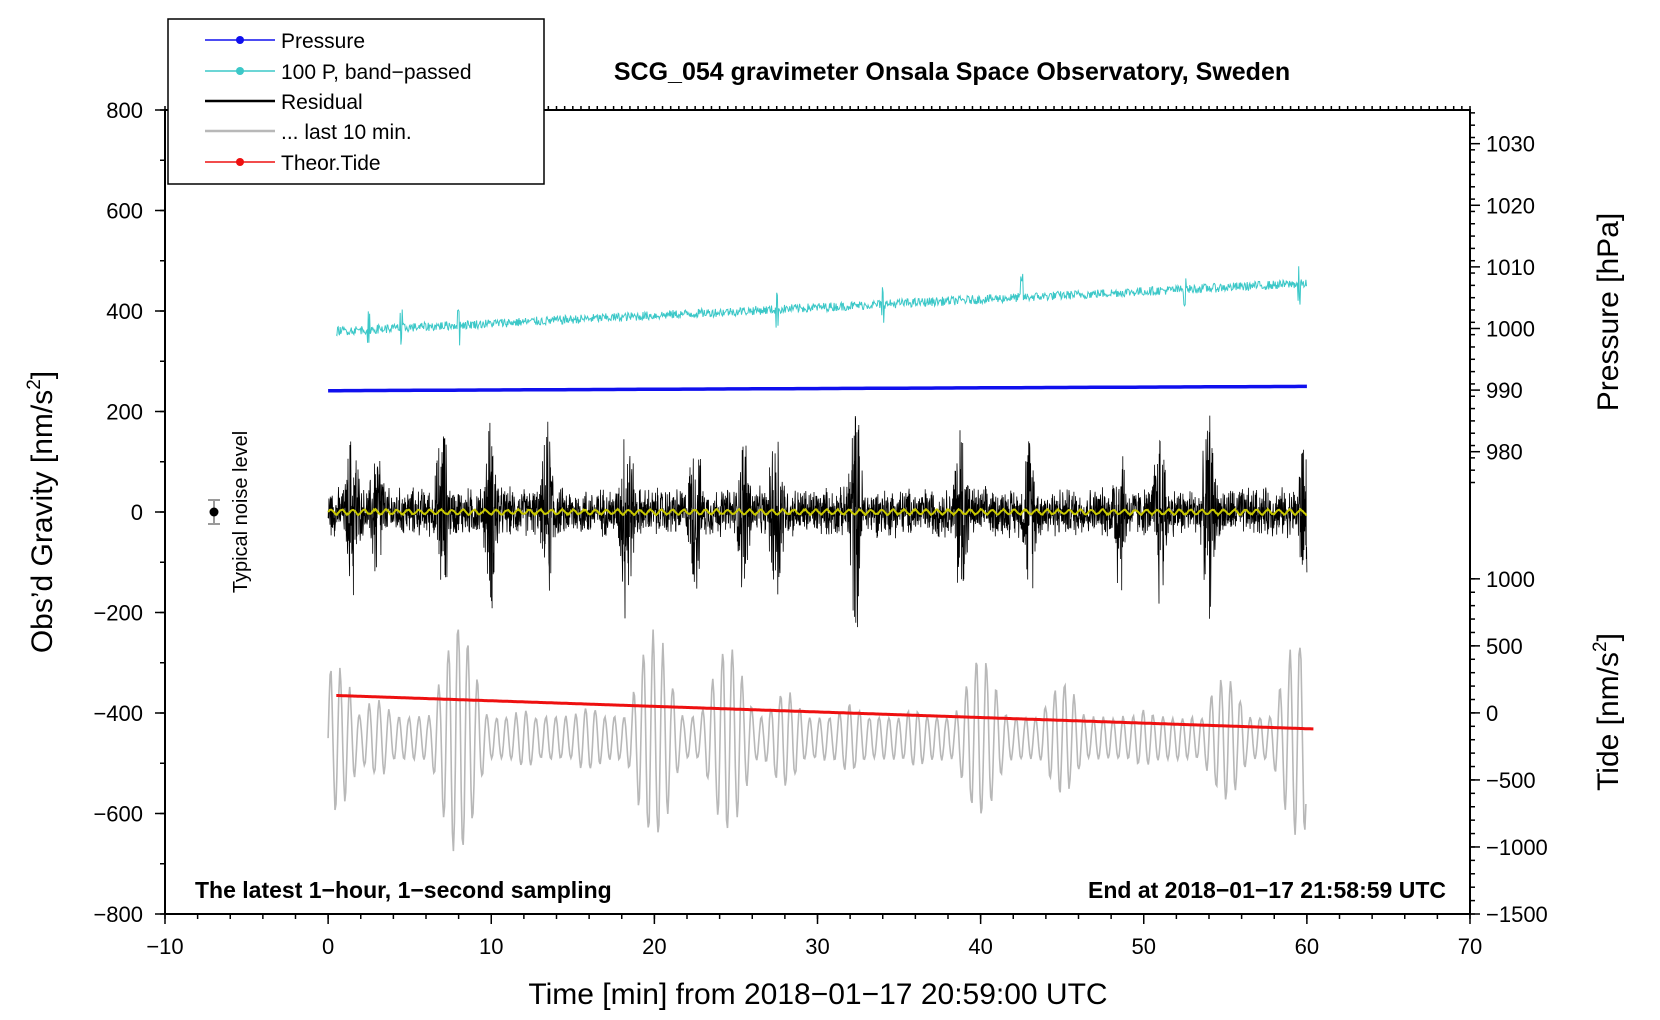  I want to click on x-tick-label: 50, so click(1144, 946).